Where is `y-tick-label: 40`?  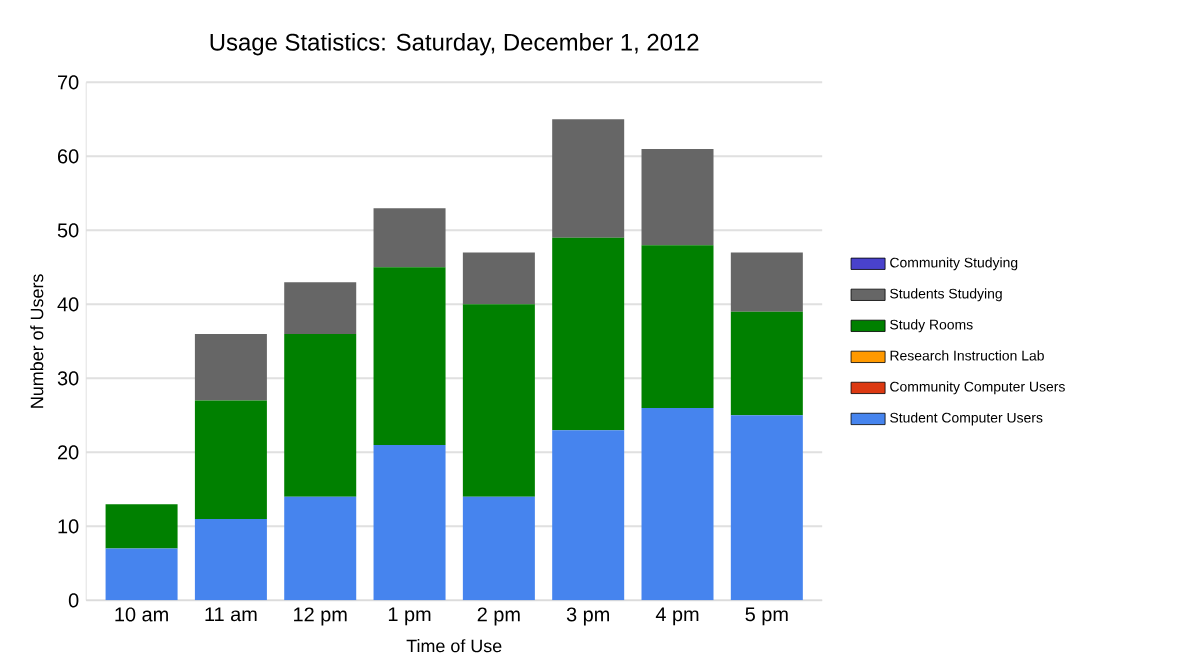
y-tick-label: 40 is located at coordinates (68, 304).